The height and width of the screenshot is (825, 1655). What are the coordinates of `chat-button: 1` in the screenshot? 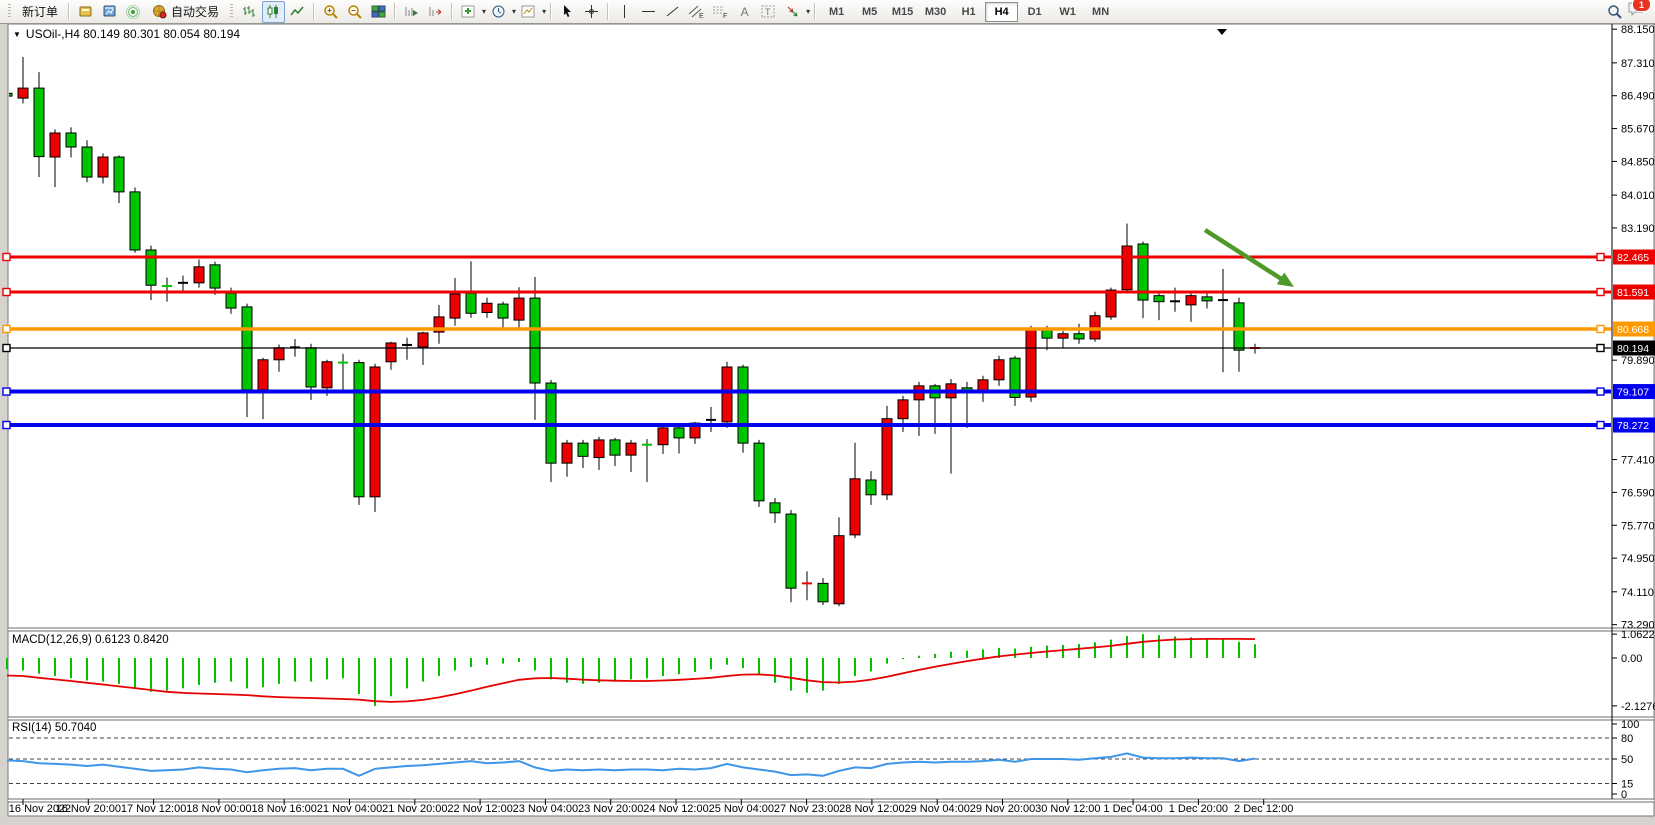 It's located at (1639, 11).